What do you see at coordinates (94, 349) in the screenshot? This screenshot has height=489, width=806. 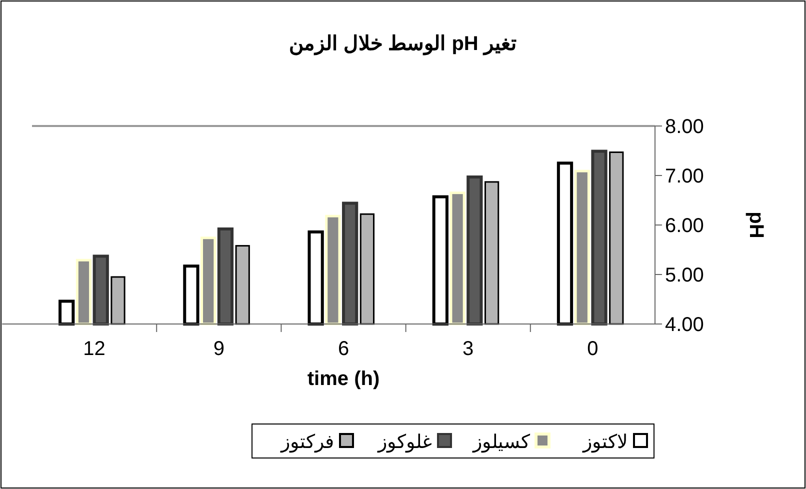 I see `x-tick-label: 12` at bounding box center [94, 349].